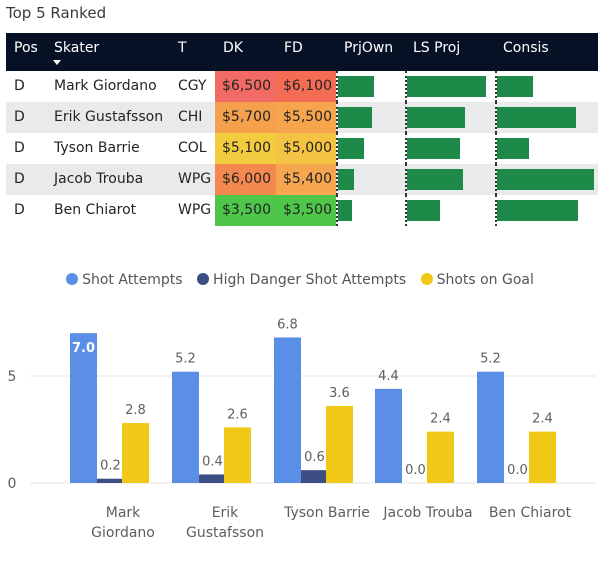 This screenshot has height=563, width=600. I want to click on cell-skater: Tyson Barrie, so click(97, 148).